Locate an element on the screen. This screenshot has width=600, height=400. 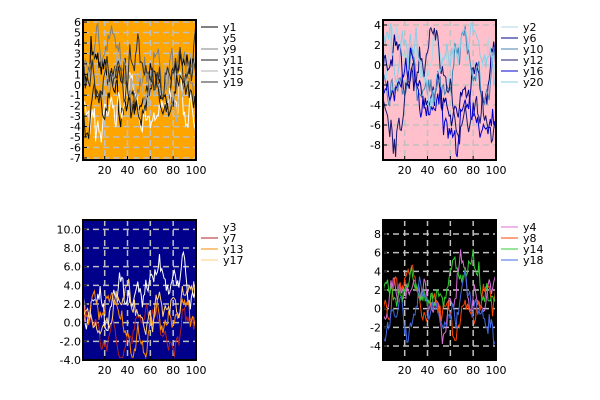
legend-label-y19: y19 is located at coordinates (233, 82).